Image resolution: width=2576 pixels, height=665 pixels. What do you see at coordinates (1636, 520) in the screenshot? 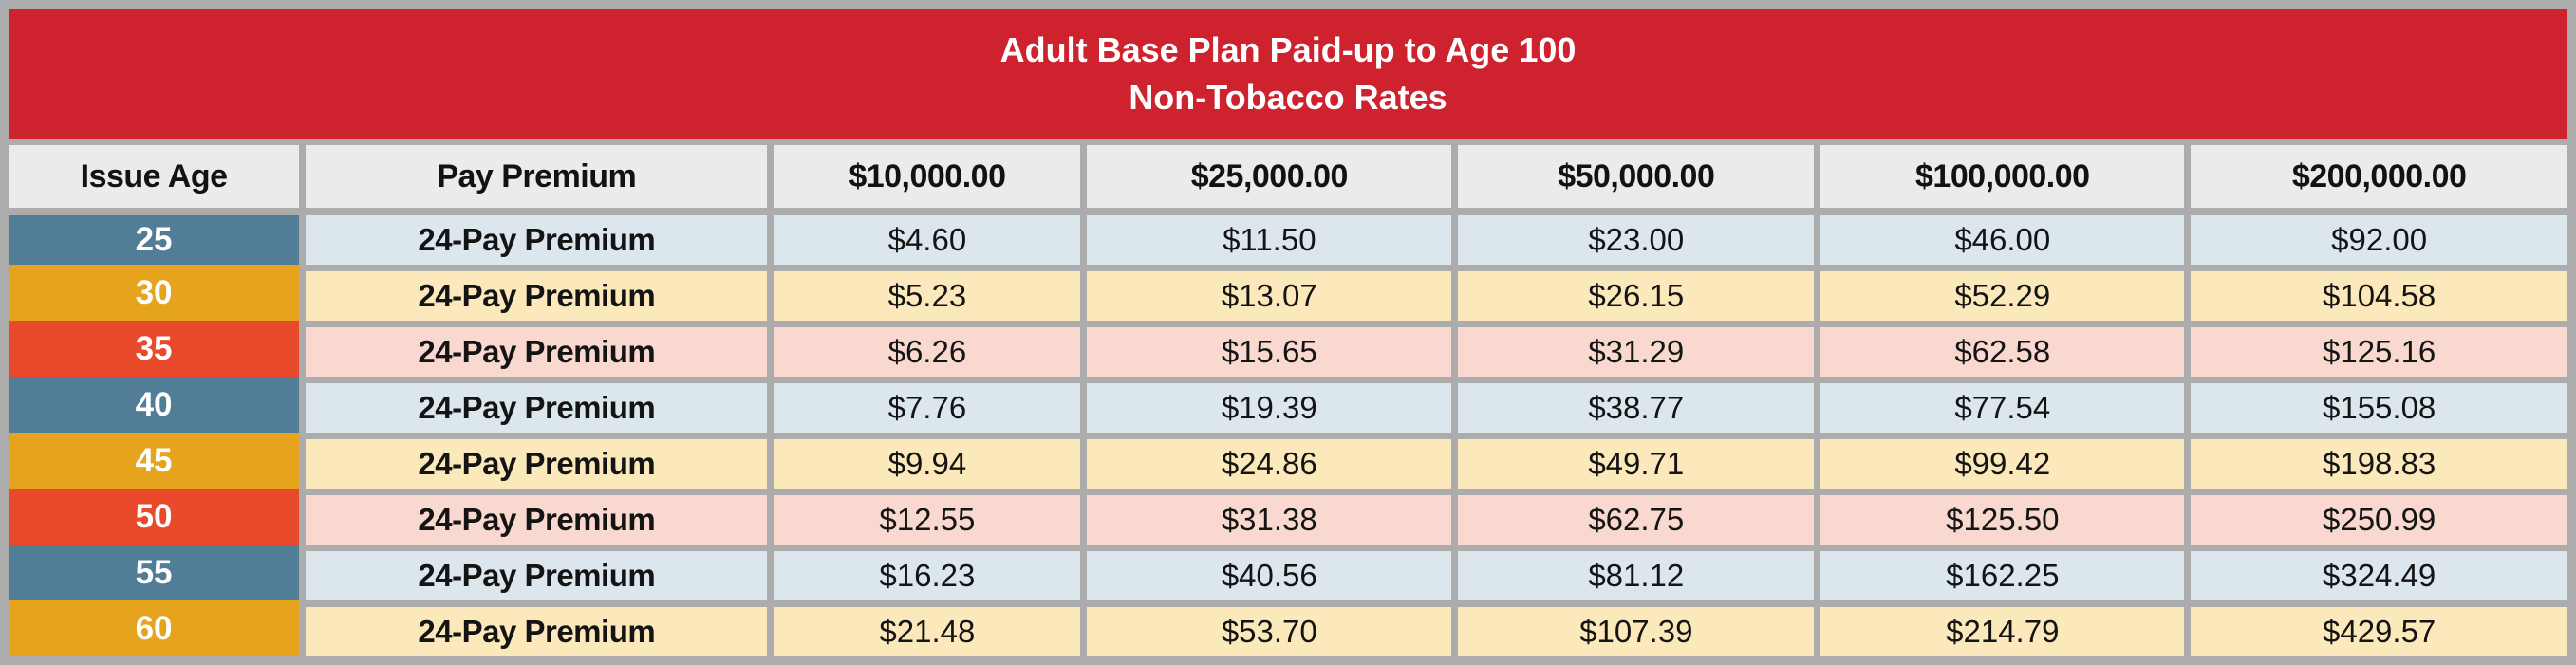
I see `rate-cell: $62.75` at bounding box center [1636, 520].